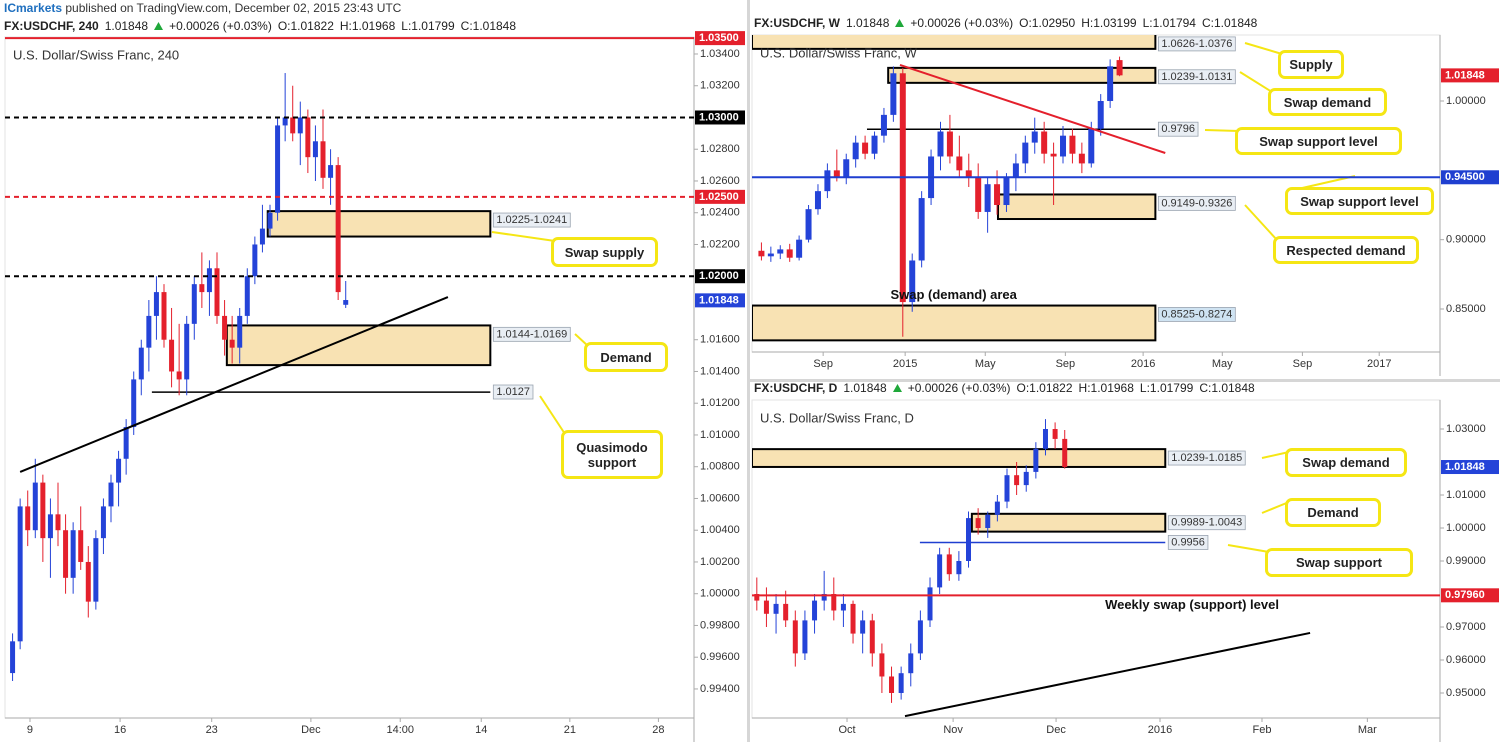 The height and width of the screenshot is (742, 1500). I want to click on y-tick-label: 0.97000, so click(1466, 627).